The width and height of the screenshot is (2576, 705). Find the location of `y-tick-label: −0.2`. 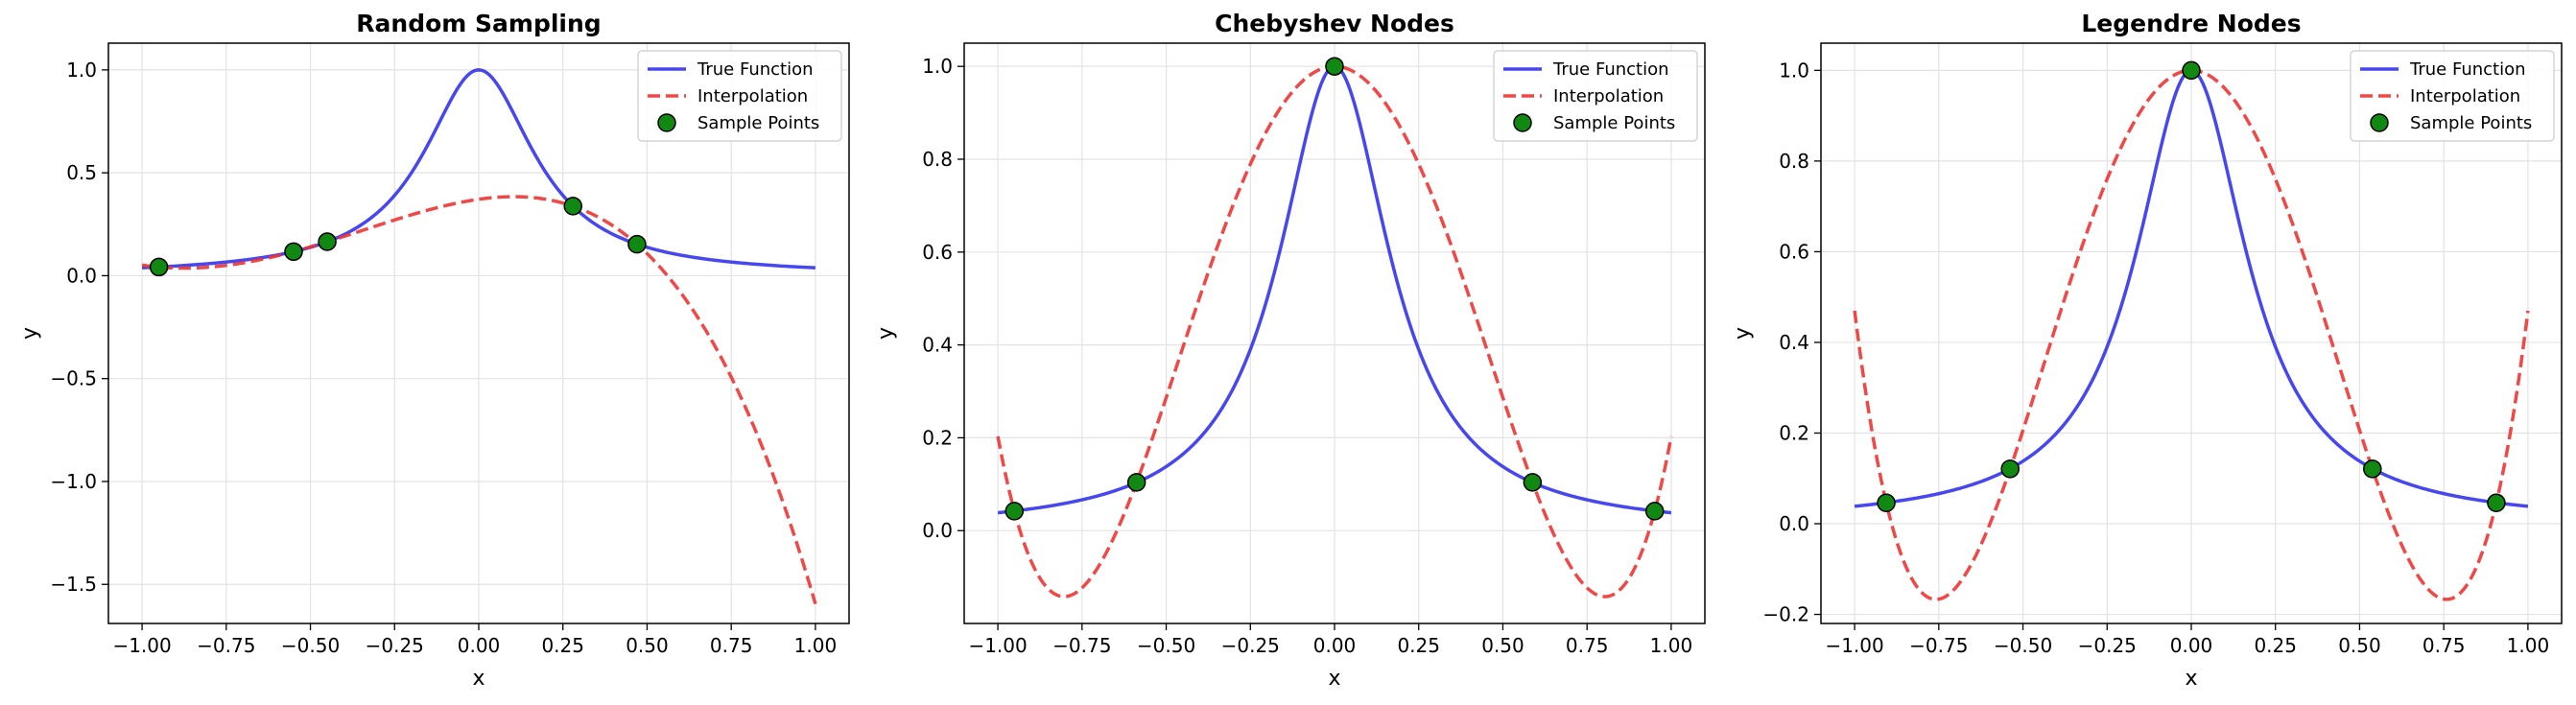

y-tick-label: −0.2 is located at coordinates (1786, 614).